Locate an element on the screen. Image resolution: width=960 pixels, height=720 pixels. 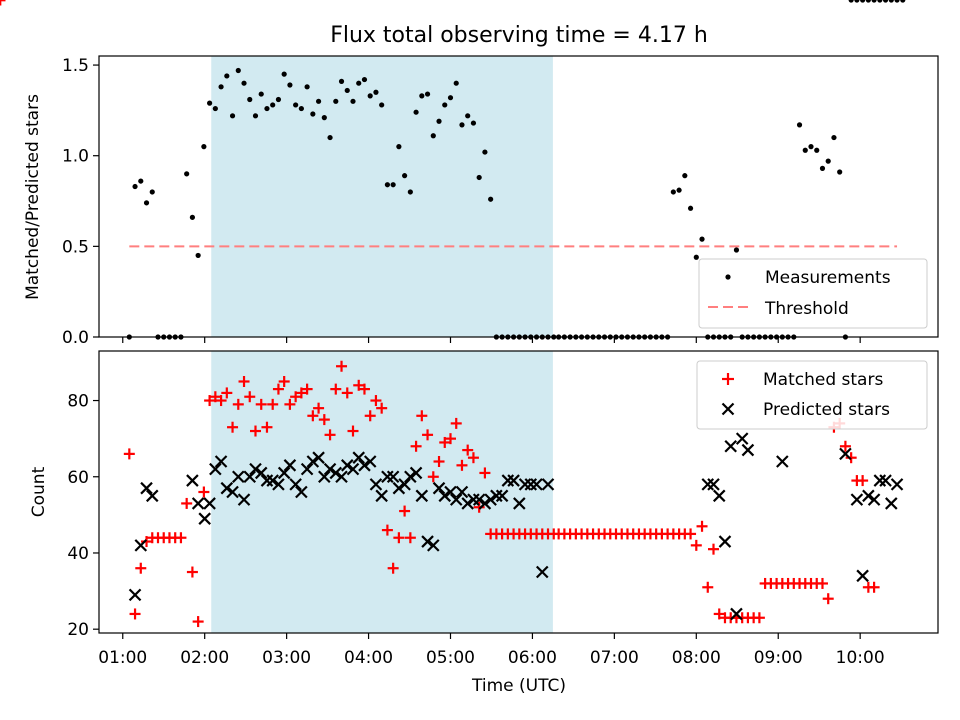
bottom-highlight-span is located at coordinates (382, 492).